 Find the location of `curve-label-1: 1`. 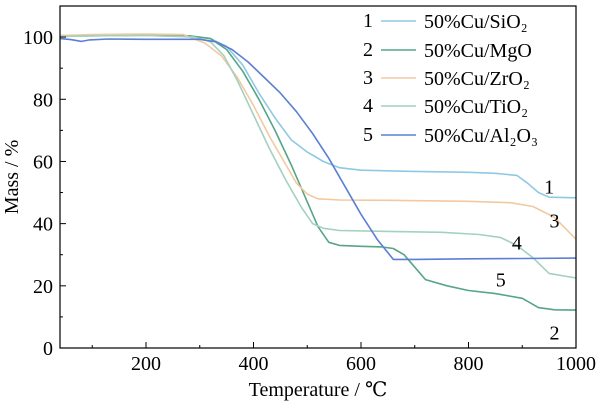

curve-label-1: 1 is located at coordinates (549, 187).